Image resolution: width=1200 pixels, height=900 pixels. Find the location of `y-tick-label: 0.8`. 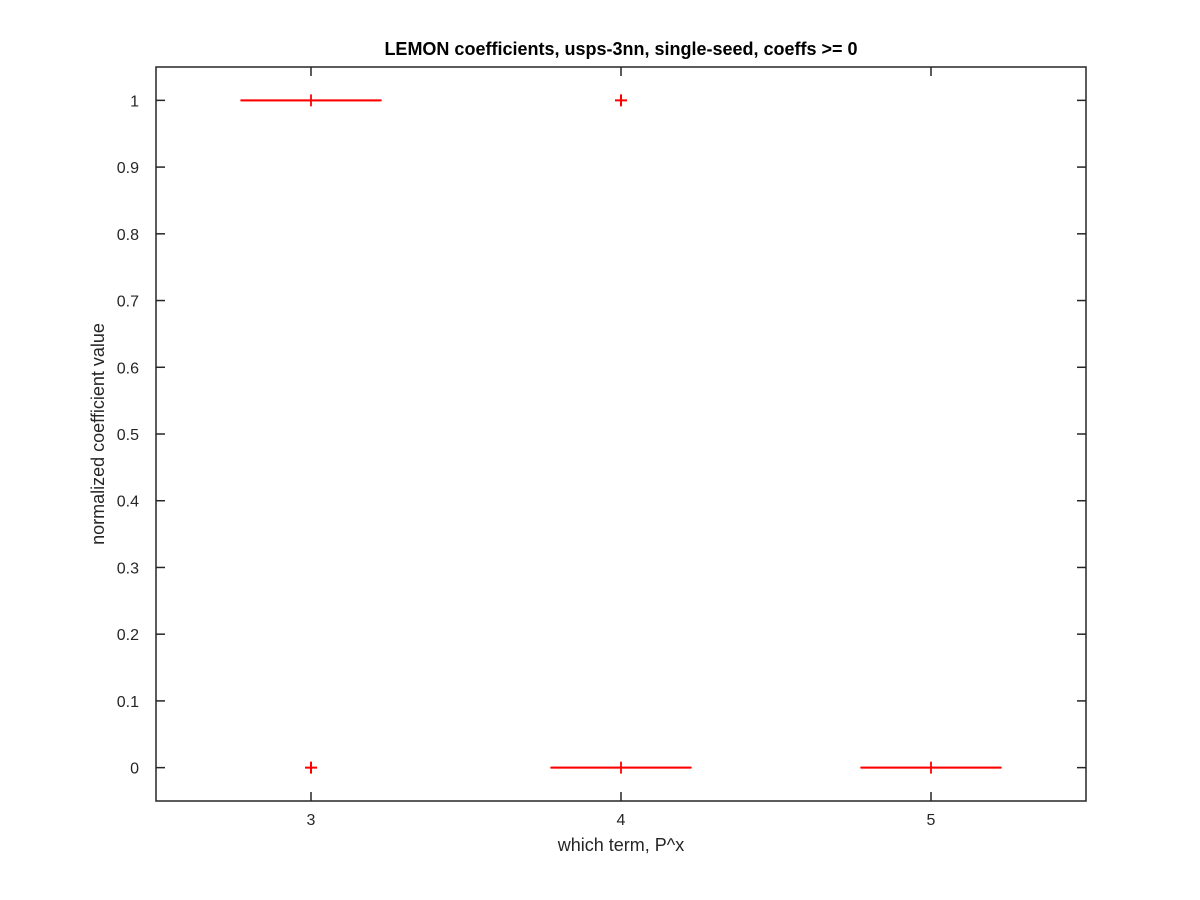

y-tick-label: 0.8 is located at coordinates (128, 235).